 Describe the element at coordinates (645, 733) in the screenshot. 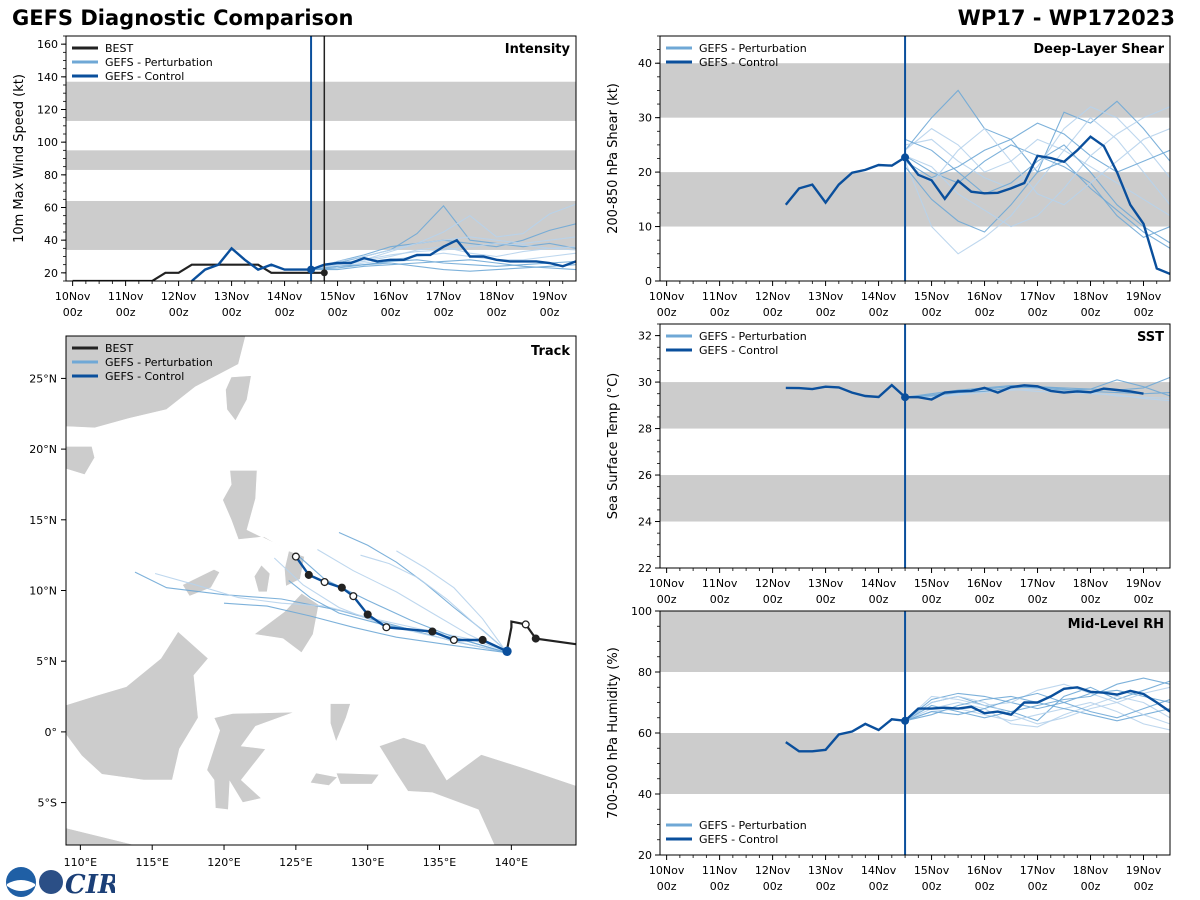

I see `y-tick-label: 60` at that location.